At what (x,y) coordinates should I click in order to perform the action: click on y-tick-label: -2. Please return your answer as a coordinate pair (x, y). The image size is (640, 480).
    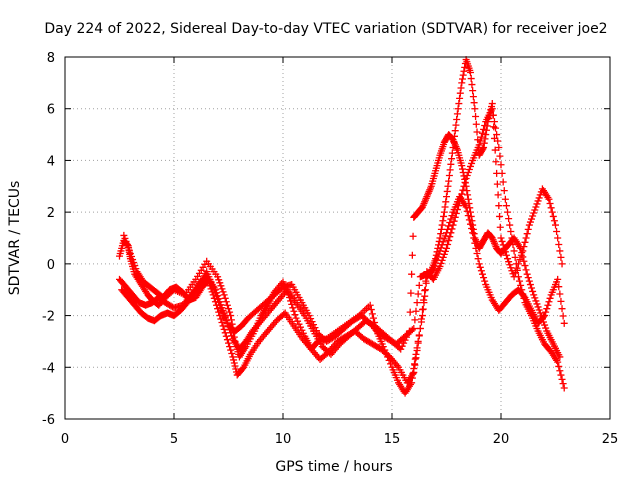
    Looking at the image, I should click on (48, 317).